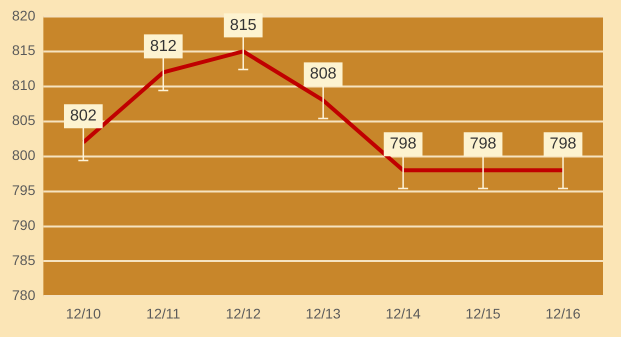 This screenshot has width=621, height=337. What do you see at coordinates (483, 313) in the screenshot?
I see `x-tick-label: 12/15` at bounding box center [483, 313].